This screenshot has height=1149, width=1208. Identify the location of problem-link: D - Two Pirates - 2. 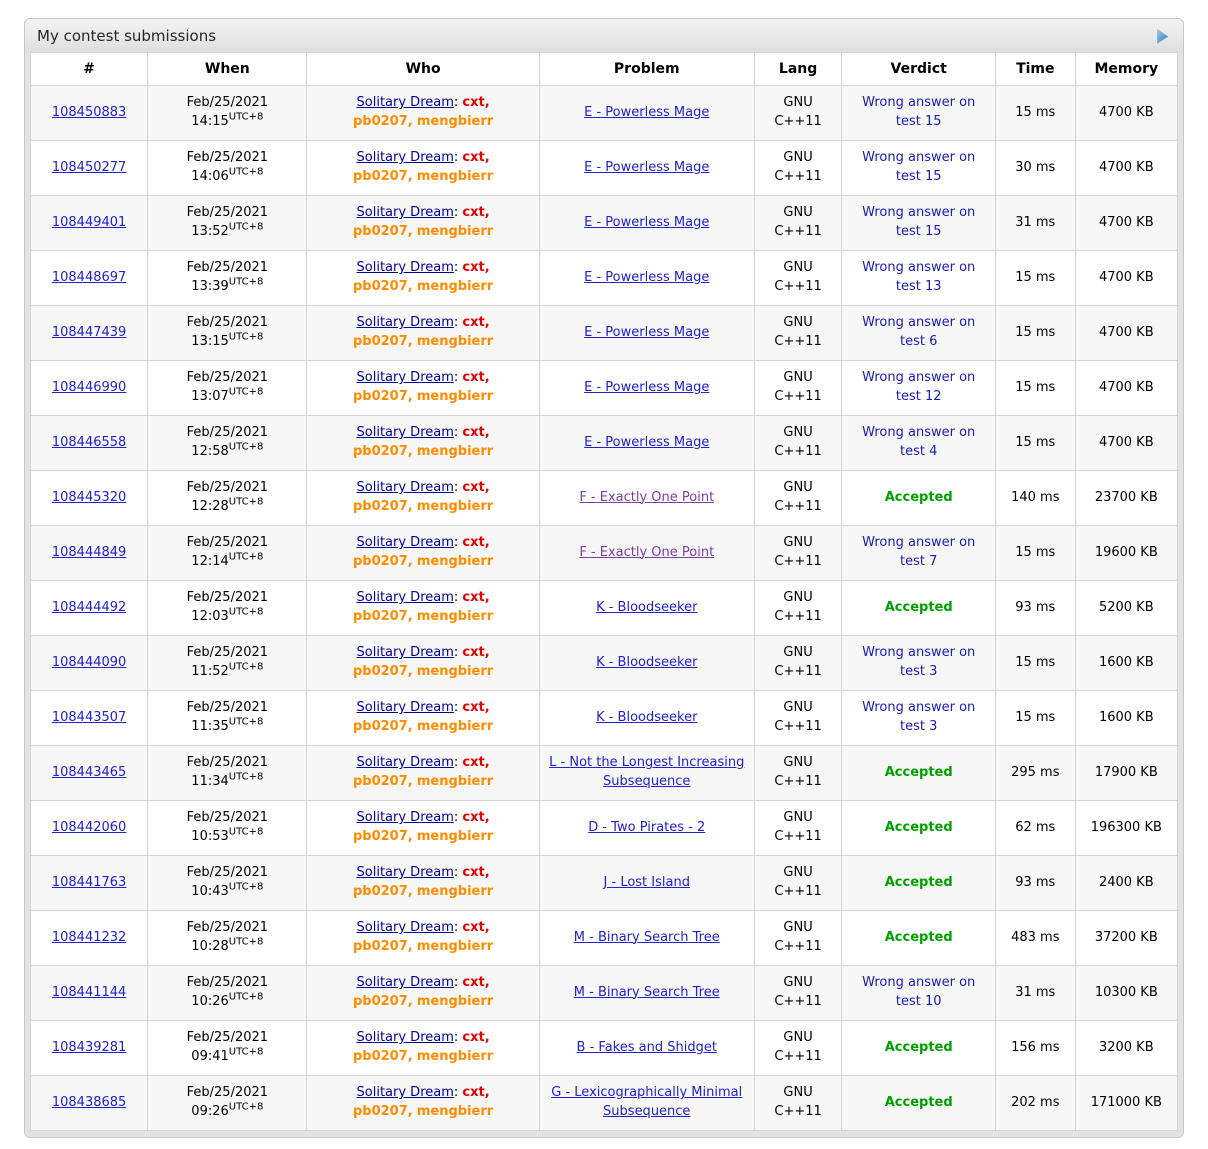
(647, 827).